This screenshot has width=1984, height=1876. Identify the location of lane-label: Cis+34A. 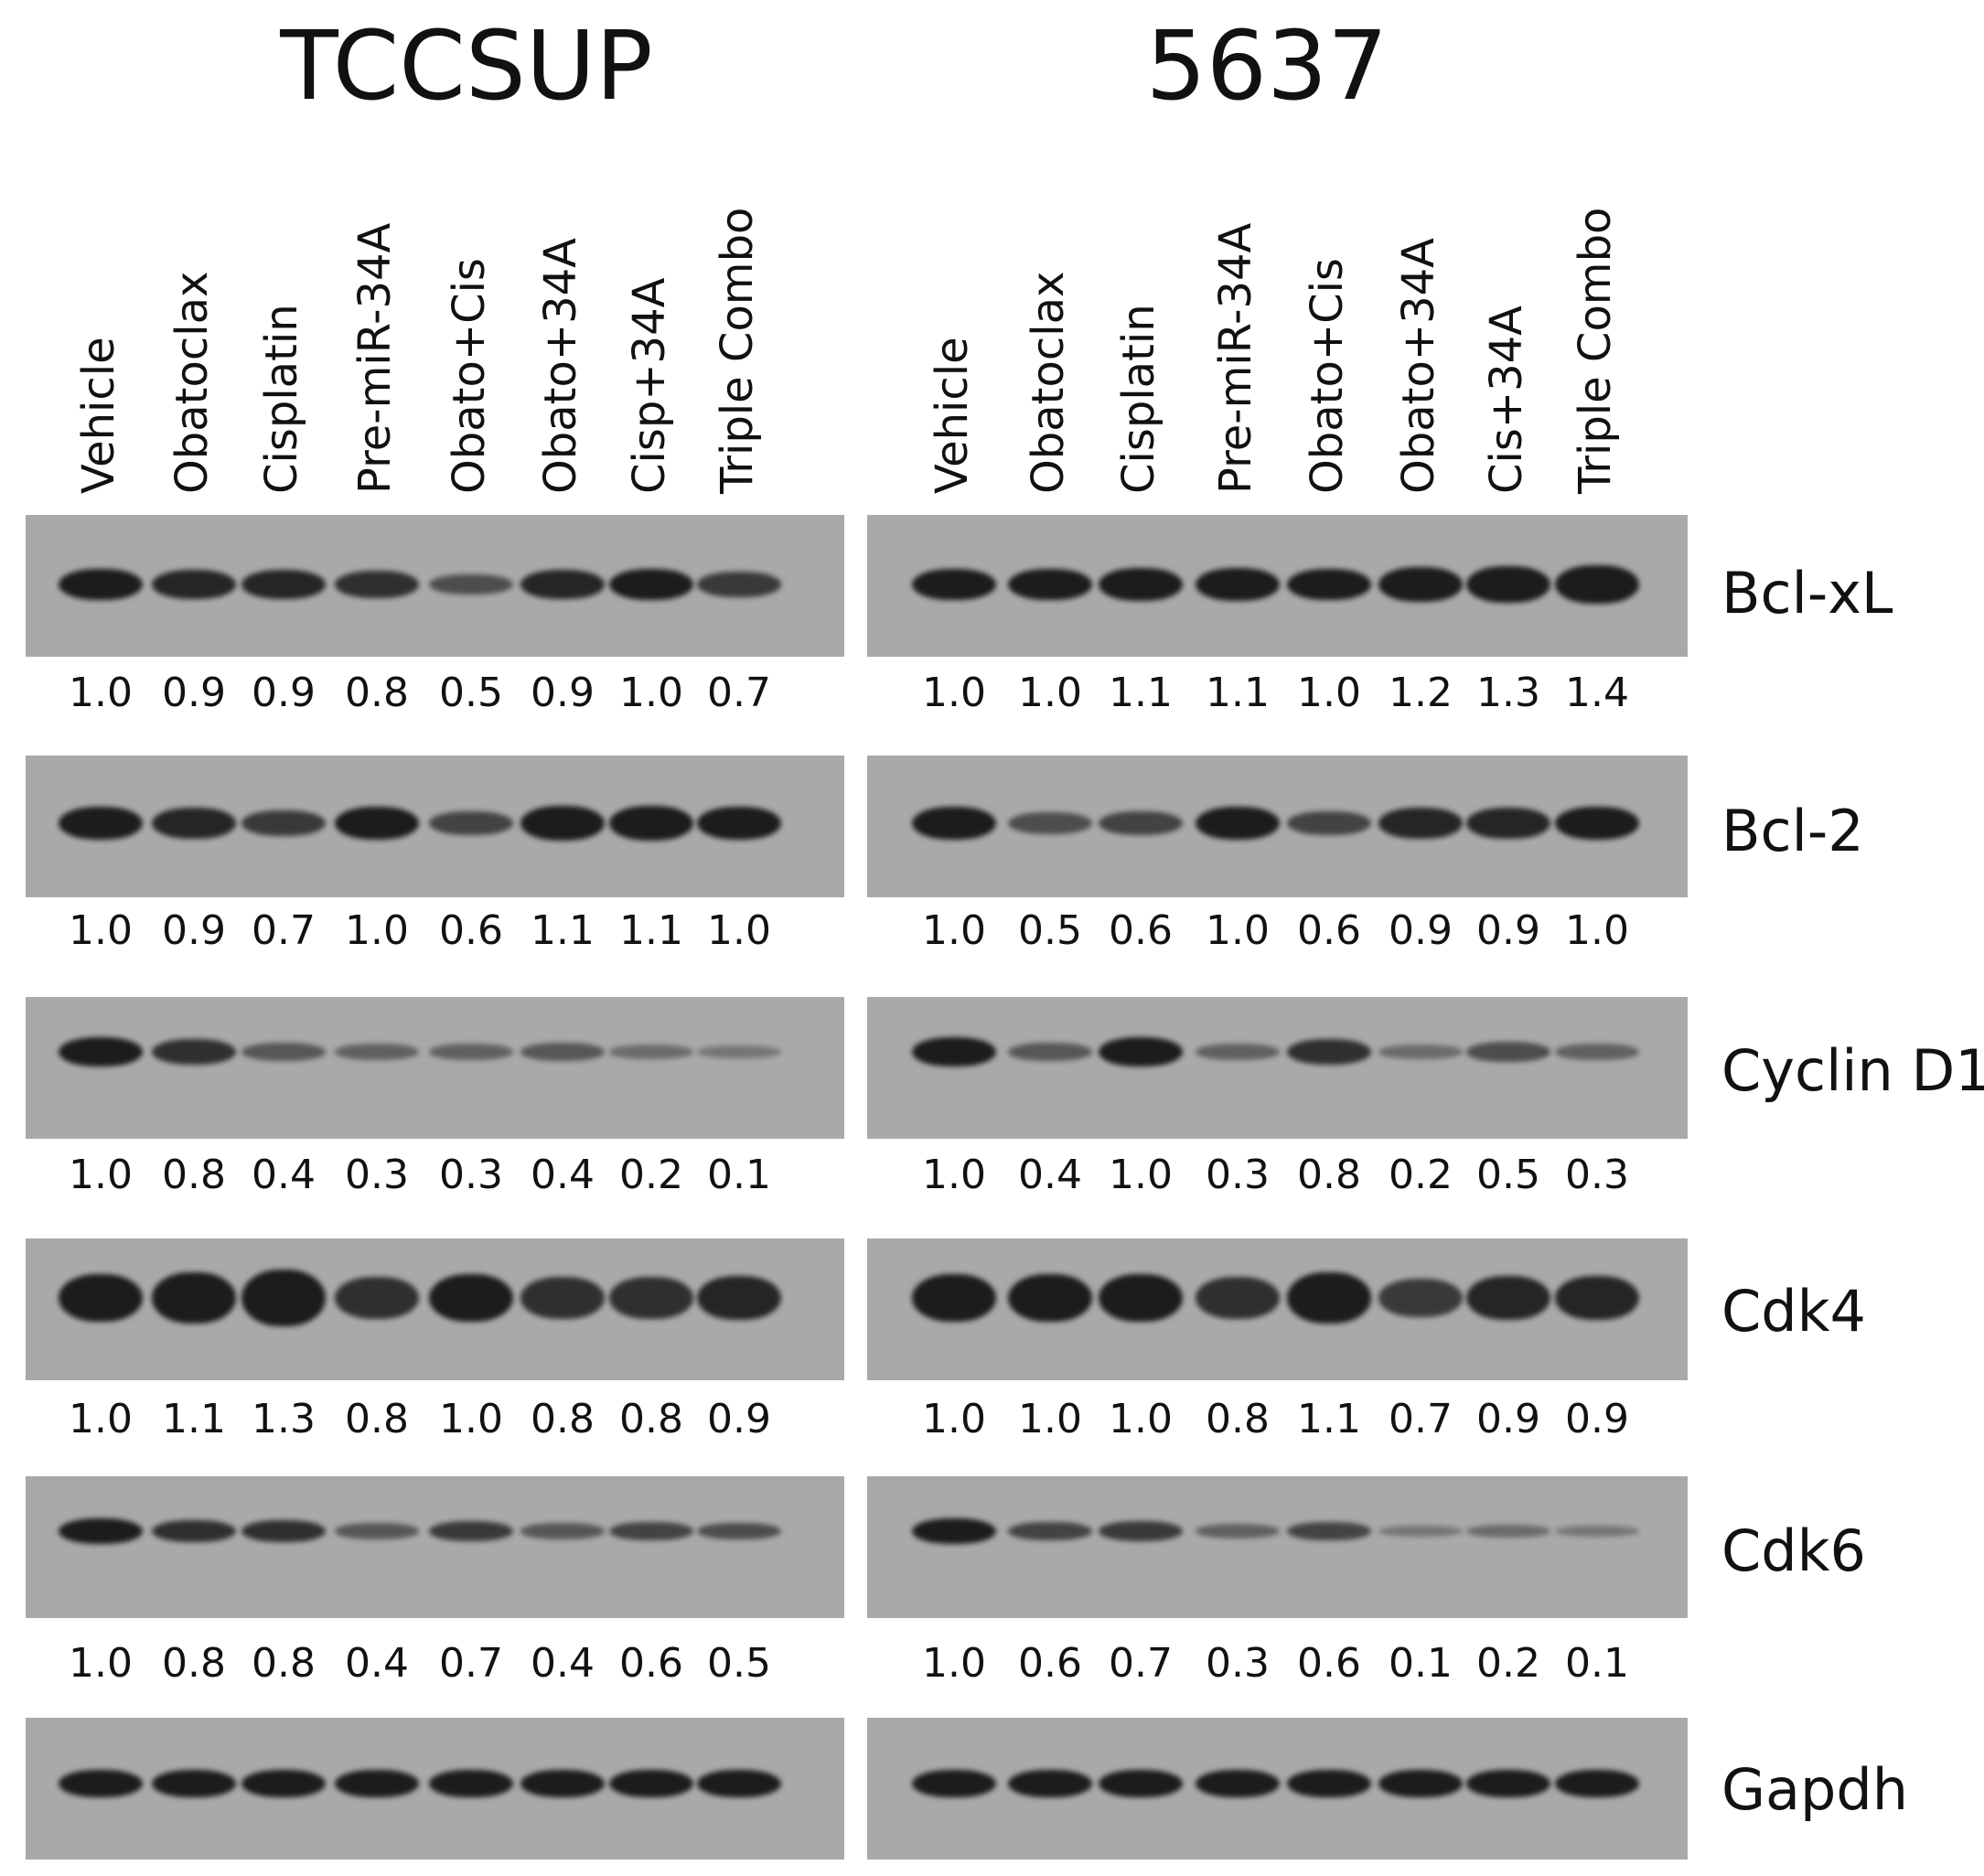
(1506, 400).